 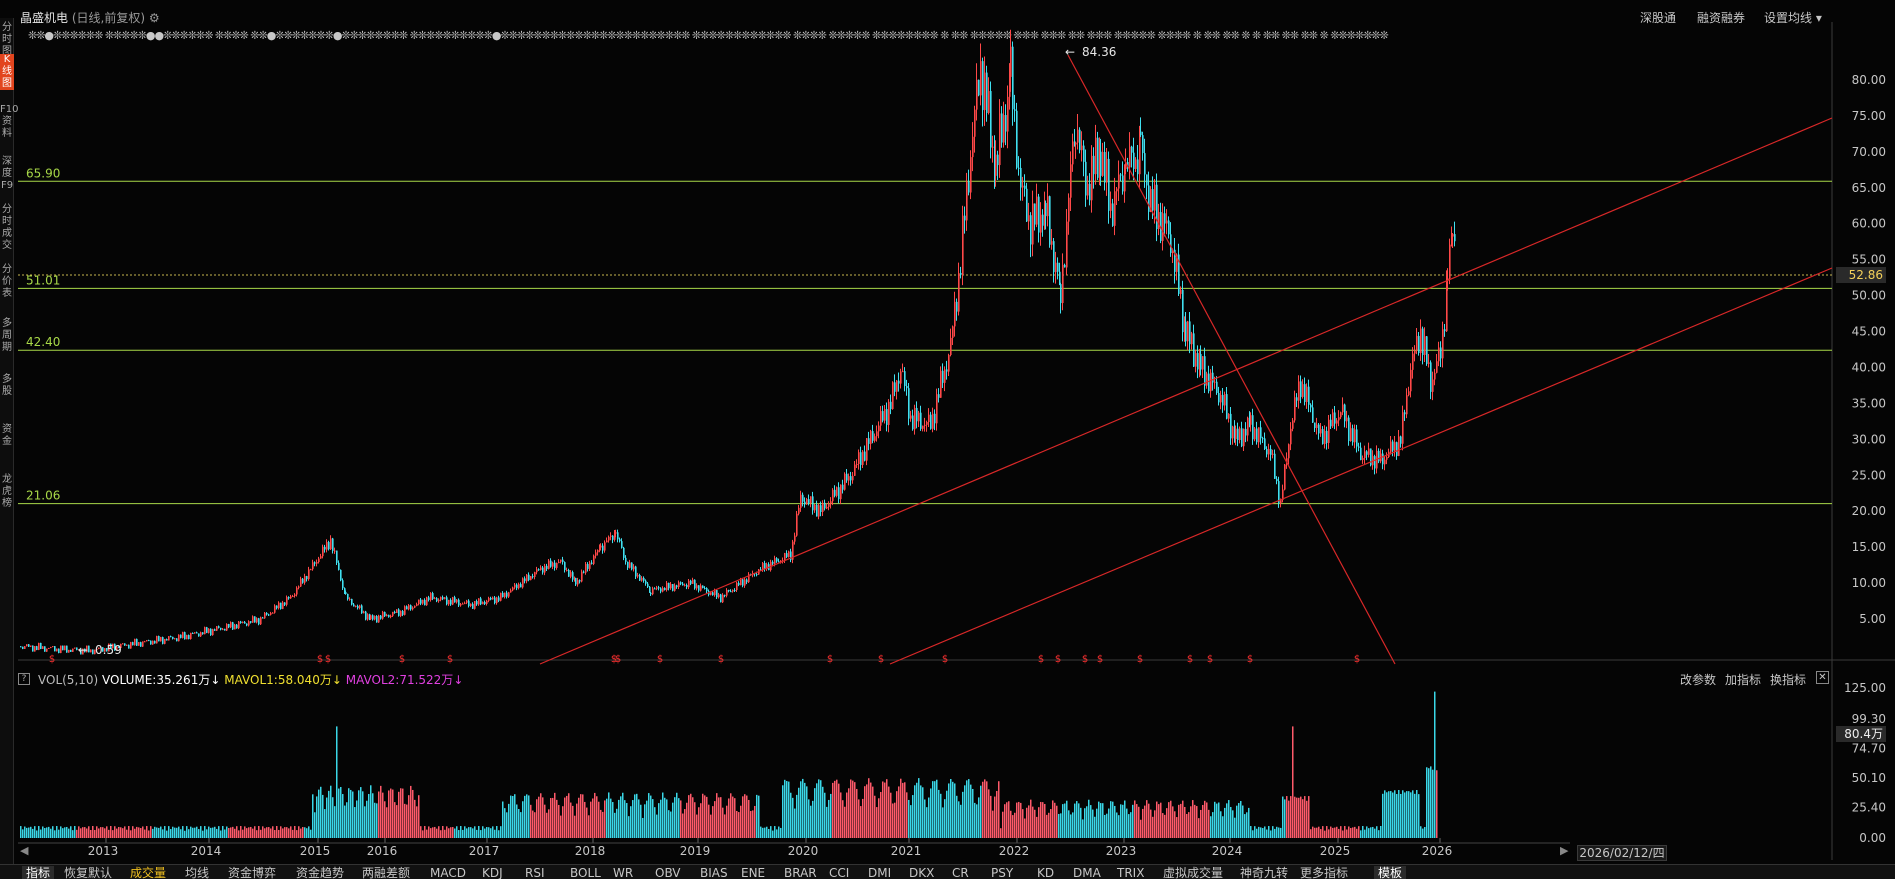 I want to click on tab-kline: K 线 图, so click(x=7, y=72).